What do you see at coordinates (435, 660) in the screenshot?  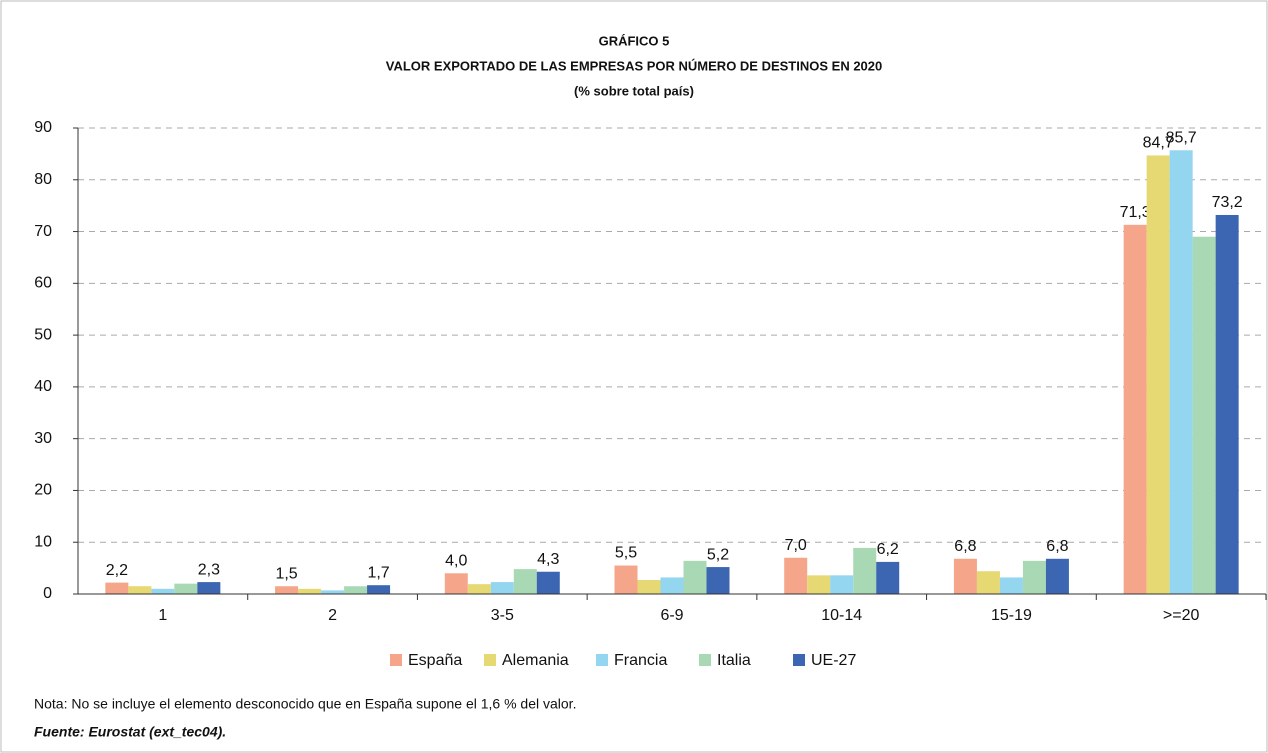 I see `legend-label: España` at bounding box center [435, 660].